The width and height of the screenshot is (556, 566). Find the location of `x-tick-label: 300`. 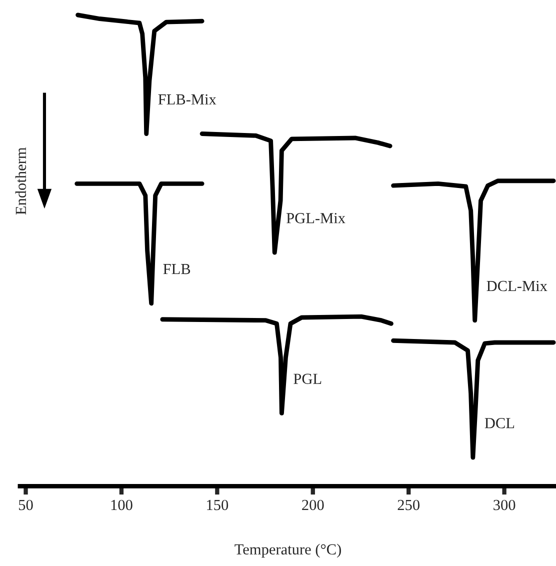

x-tick-label: 300 is located at coordinates (505, 505).